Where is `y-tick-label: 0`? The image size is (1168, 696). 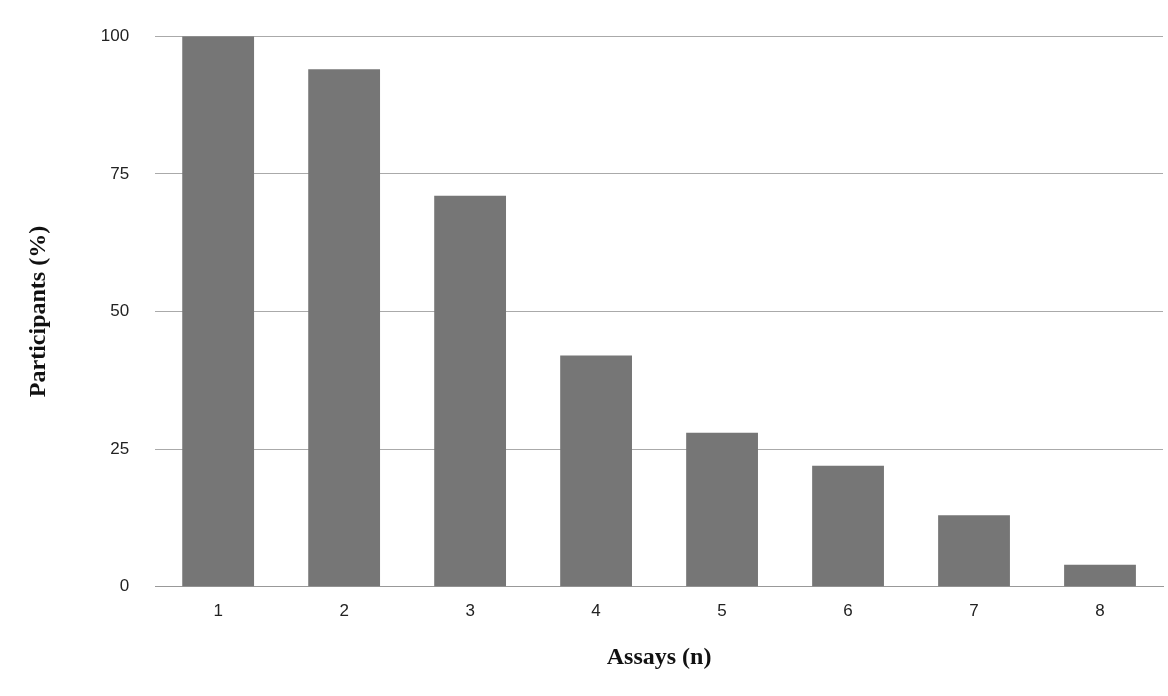 y-tick-label: 0 is located at coordinates (124, 586).